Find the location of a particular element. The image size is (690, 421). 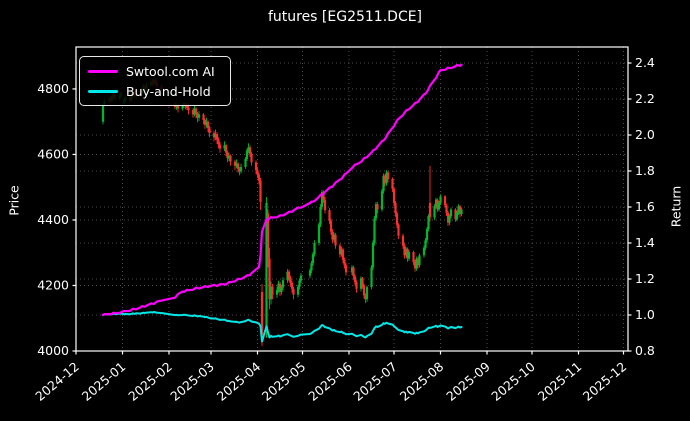

buy-and-hold-line is located at coordinates (282, 327).